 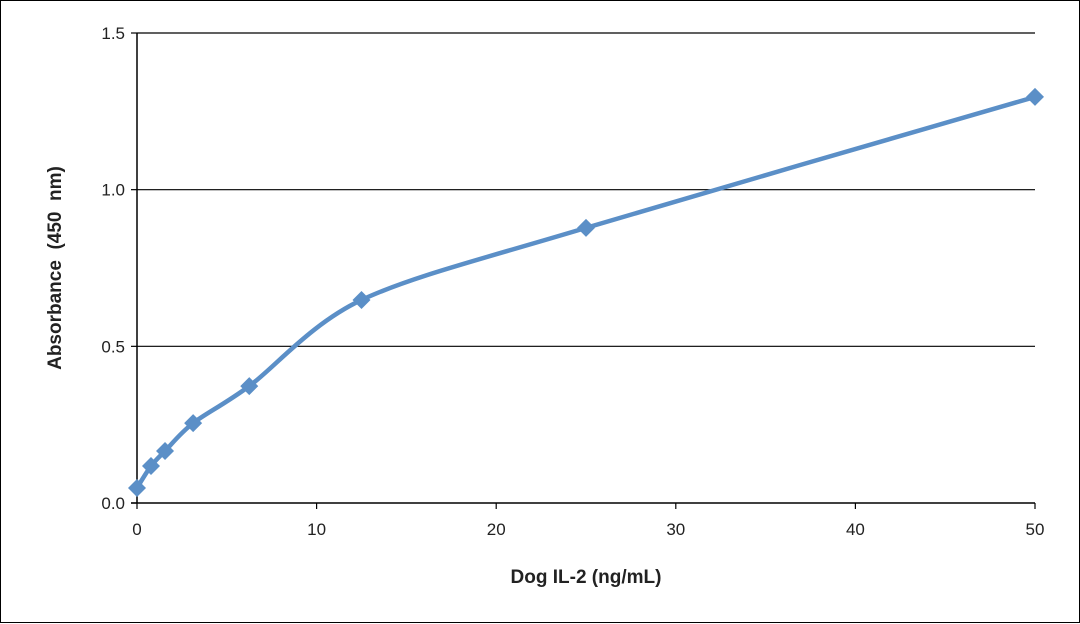 What do you see at coordinates (136, 529) in the screenshot?
I see `x-tick-label: 0` at bounding box center [136, 529].